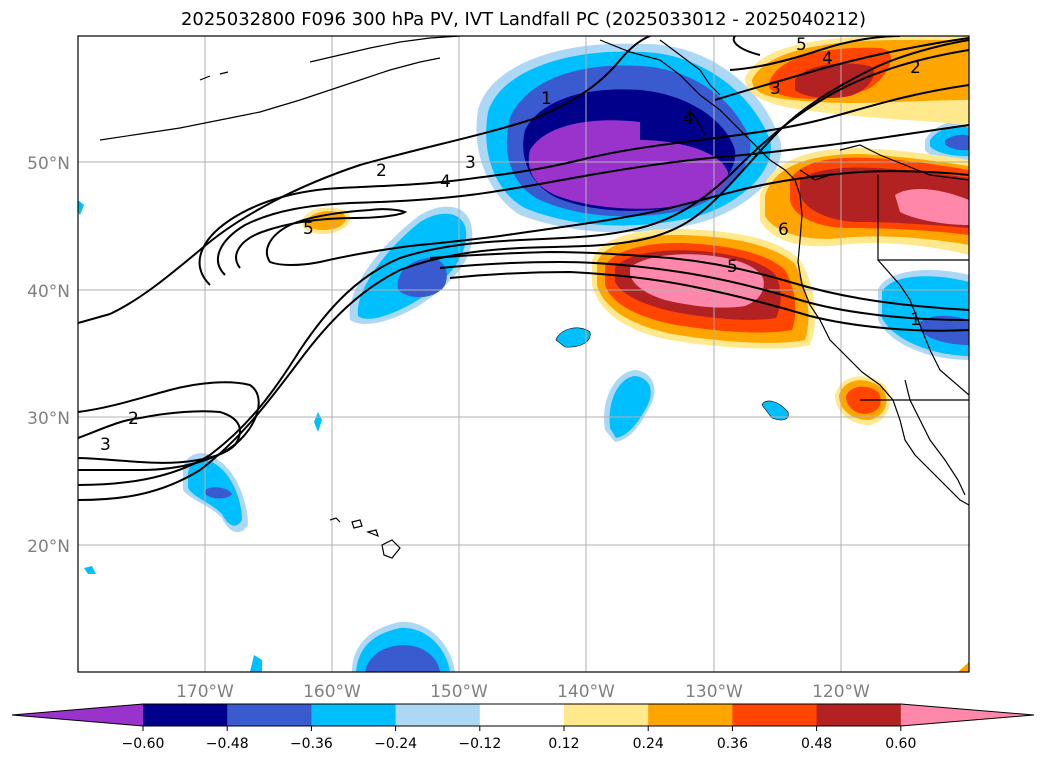 The width and height of the screenshot is (1047, 765). Describe the element at coordinates (816, 744) in the screenshot. I see `colorbar-tick-label: 0.48` at that location.